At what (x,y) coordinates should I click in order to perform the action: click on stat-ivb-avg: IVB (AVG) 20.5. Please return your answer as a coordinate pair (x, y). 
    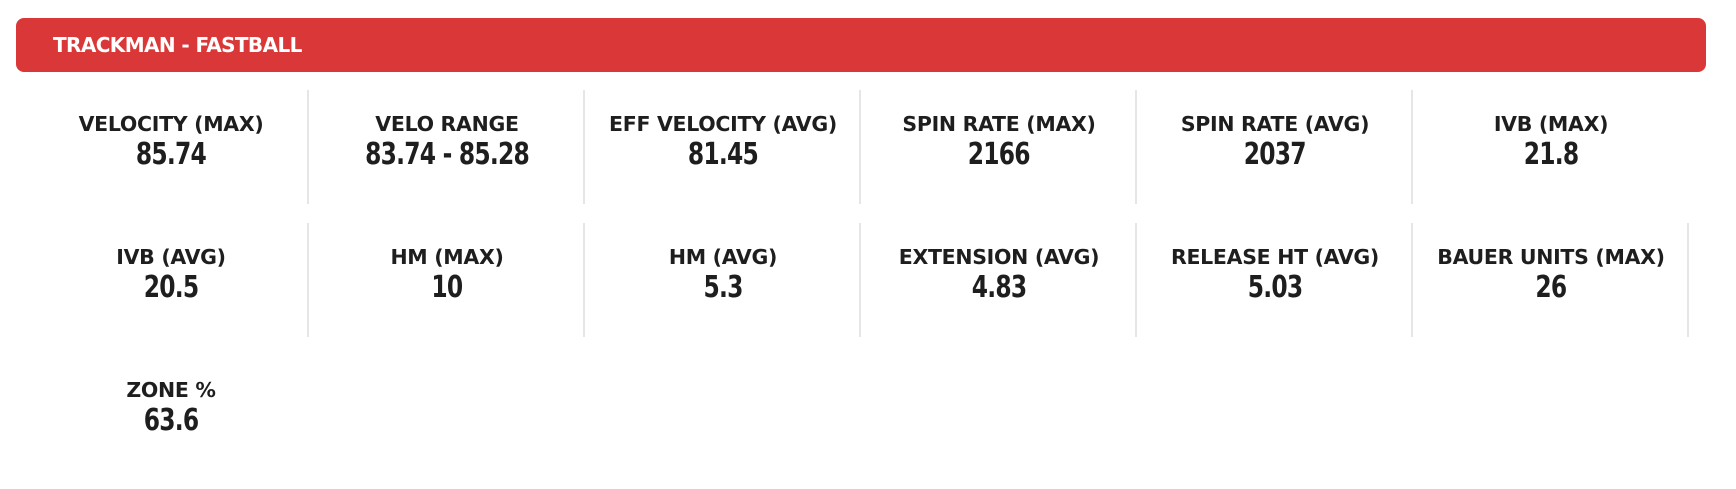
    Looking at the image, I should click on (171, 280).